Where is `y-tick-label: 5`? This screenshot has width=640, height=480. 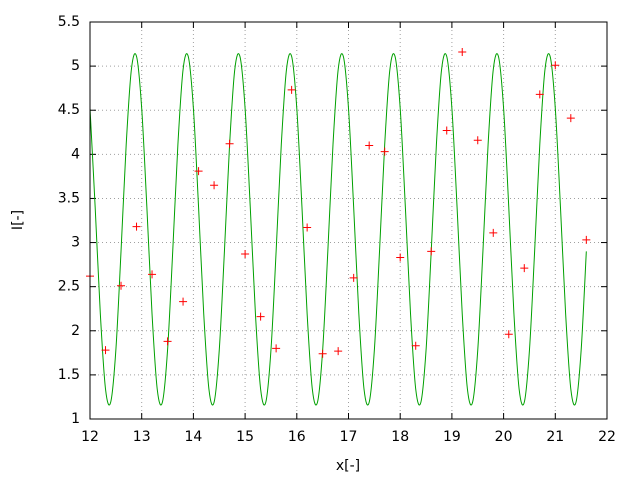
y-tick-label: 5 is located at coordinates (75, 66).